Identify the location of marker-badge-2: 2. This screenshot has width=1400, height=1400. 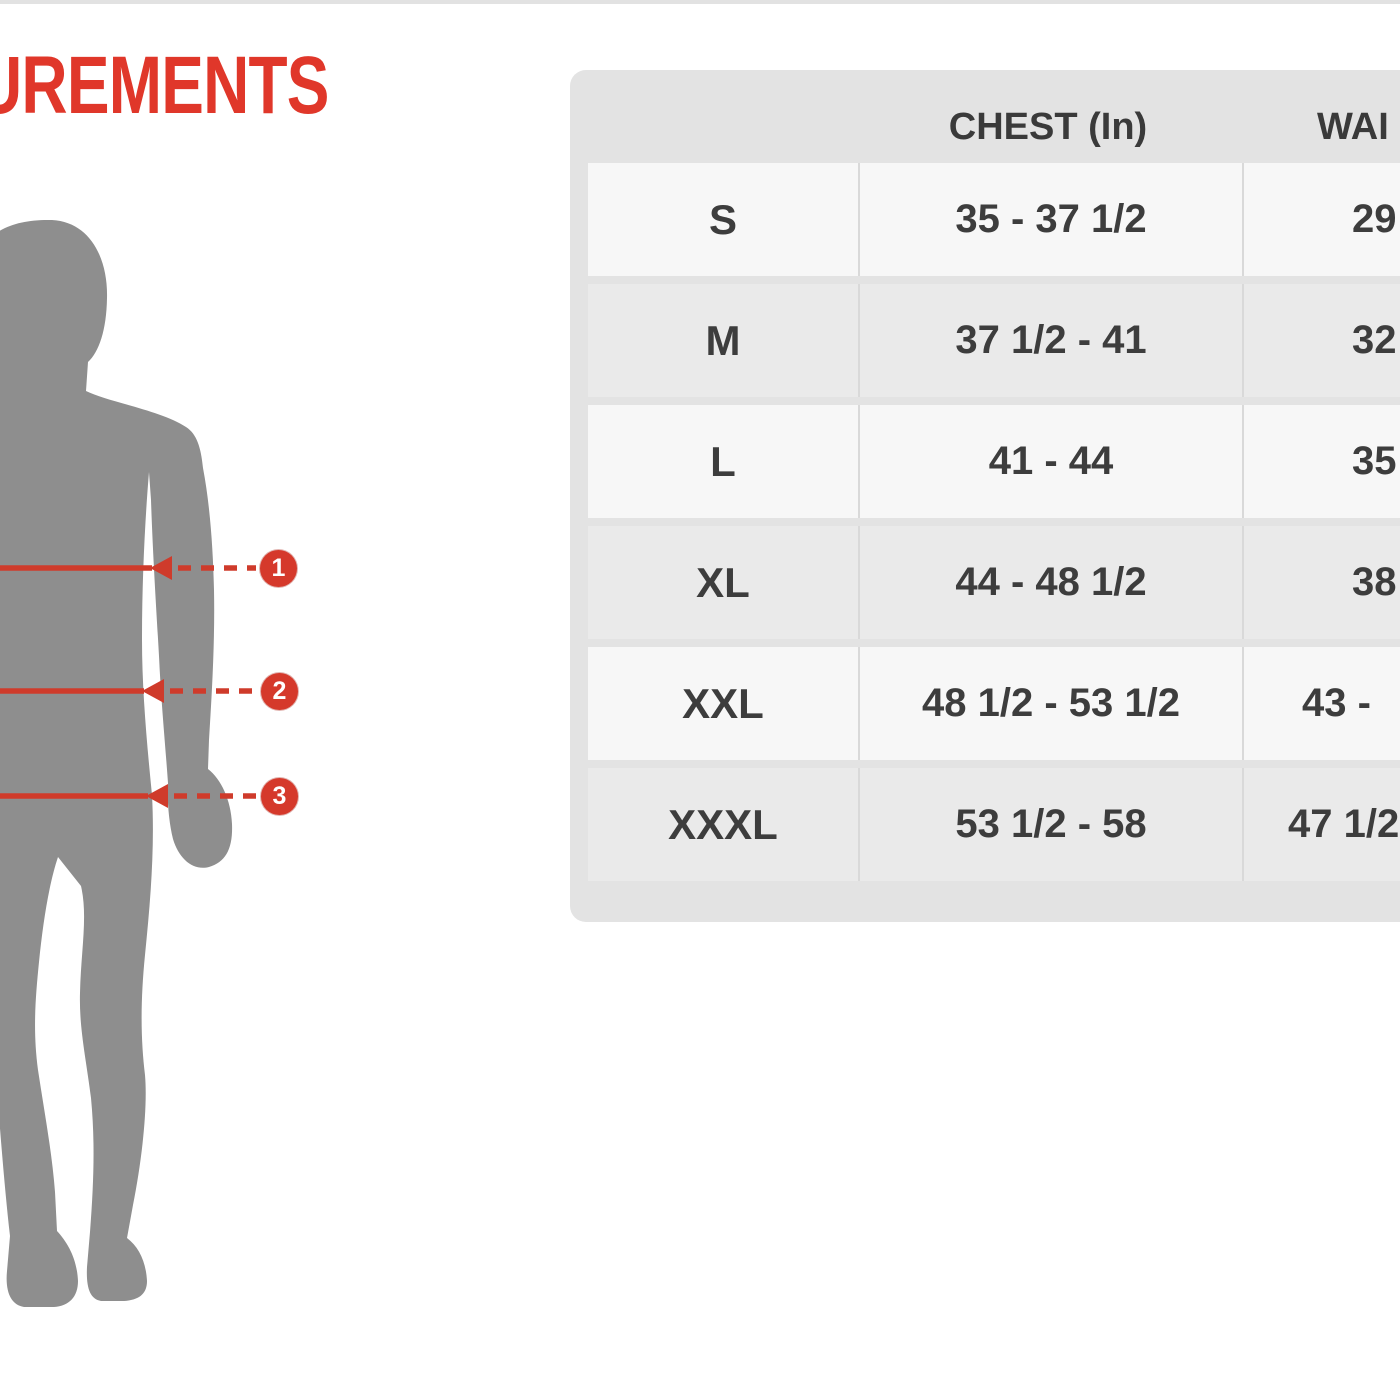
(279, 691).